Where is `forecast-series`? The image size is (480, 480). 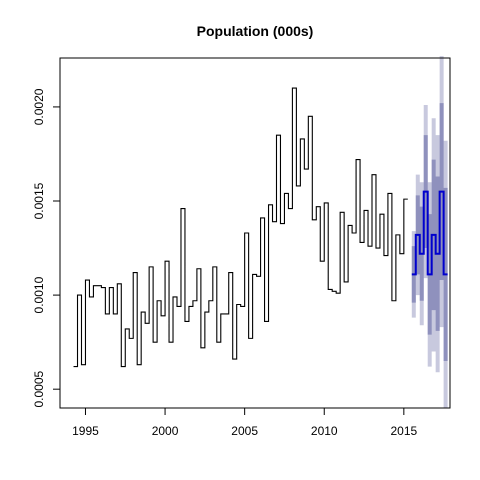
forecast-series is located at coordinates (429, 233).